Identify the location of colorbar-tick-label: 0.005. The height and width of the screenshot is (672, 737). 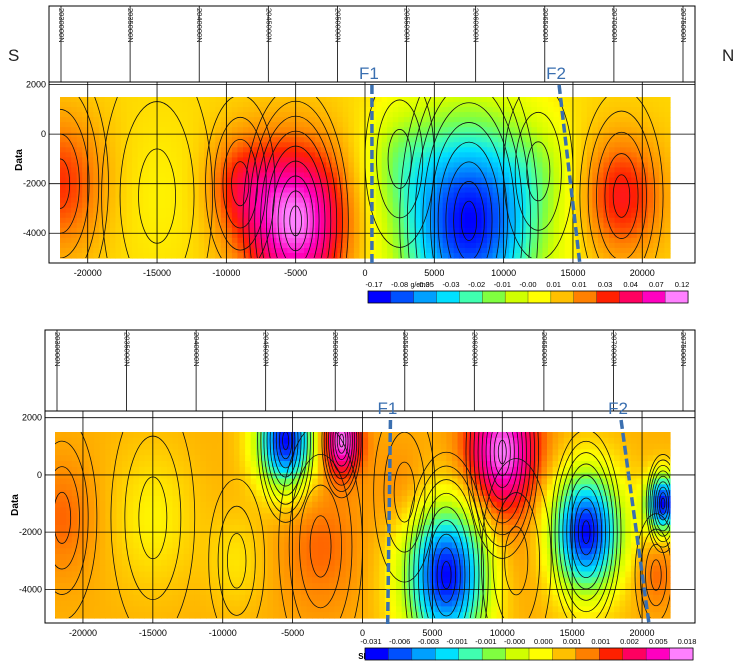
(658, 641).